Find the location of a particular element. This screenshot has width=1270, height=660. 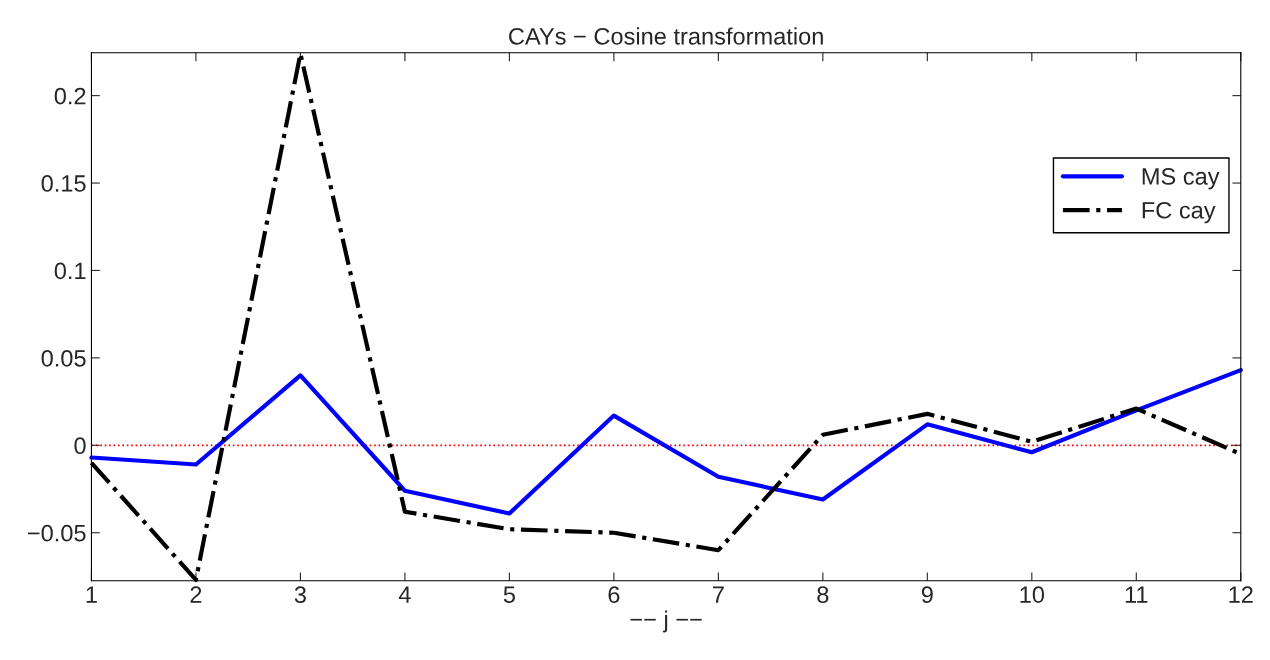

x-tick-label: 2 is located at coordinates (196, 594).